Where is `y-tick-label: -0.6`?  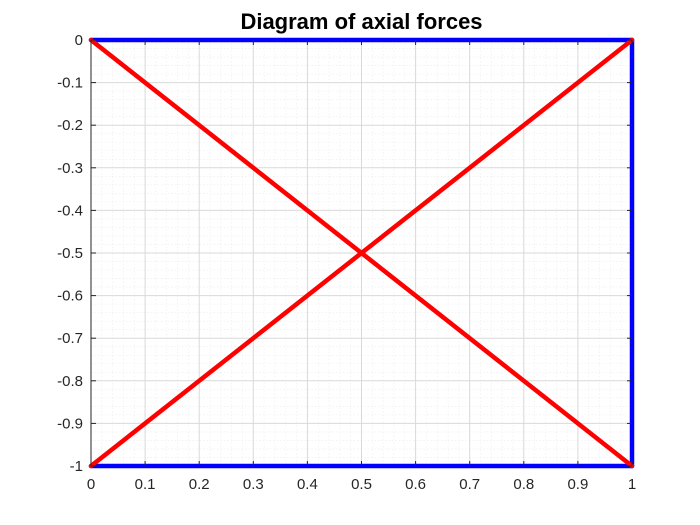
y-tick-label: -0.6 is located at coordinates (70, 296).